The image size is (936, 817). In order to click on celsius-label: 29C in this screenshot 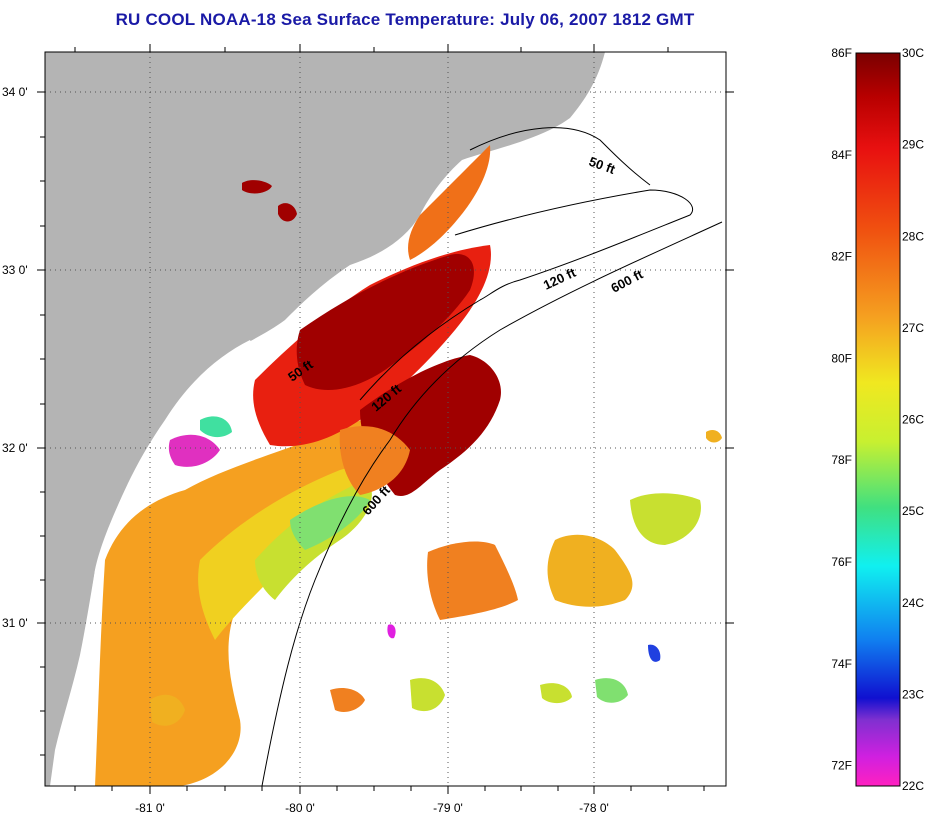, I will do `click(913, 145)`.